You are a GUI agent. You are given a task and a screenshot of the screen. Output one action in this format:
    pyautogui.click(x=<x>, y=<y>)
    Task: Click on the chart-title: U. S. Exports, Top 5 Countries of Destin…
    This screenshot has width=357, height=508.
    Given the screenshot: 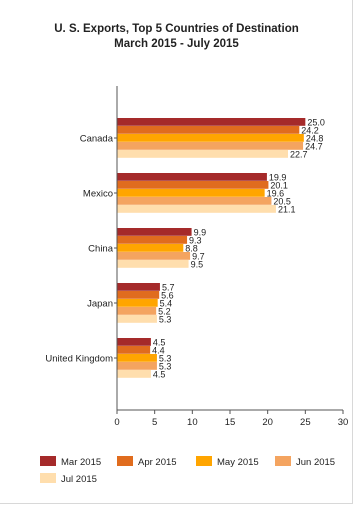 What is the action you would take?
    pyautogui.click(x=176, y=29)
    